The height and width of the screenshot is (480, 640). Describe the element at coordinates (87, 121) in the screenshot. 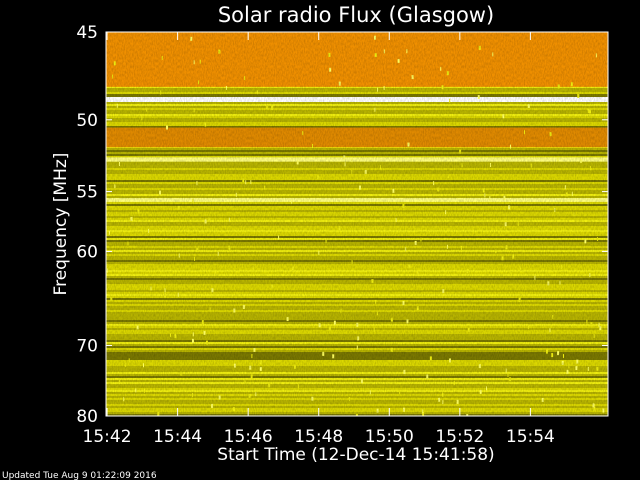

I see `y-tick-label: 50` at that location.